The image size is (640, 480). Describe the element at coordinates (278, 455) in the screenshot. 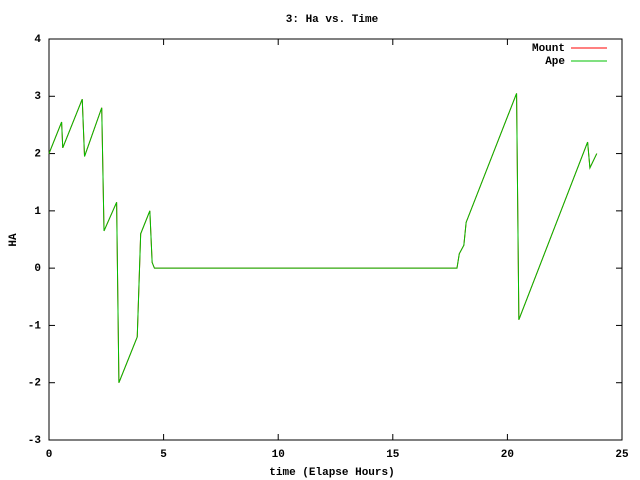

I see `x-tick-label: 10` at that location.